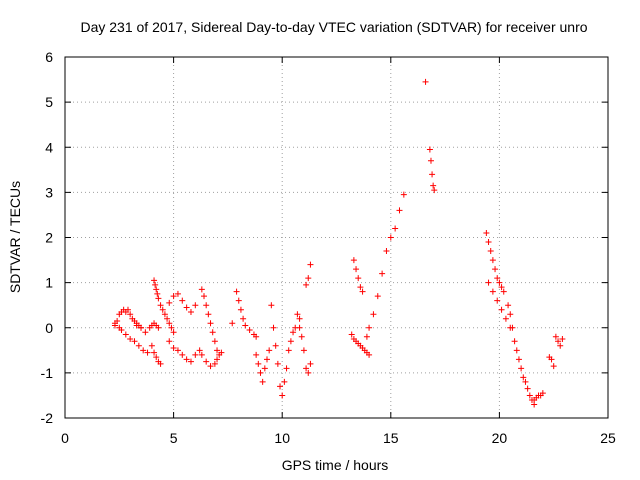 The height and width of the screenshot is (480, 640). What do you see at coordinates (47, 373) in the screenshot?
I see `y-tick-label: -1` at bounding box center [47, 373].